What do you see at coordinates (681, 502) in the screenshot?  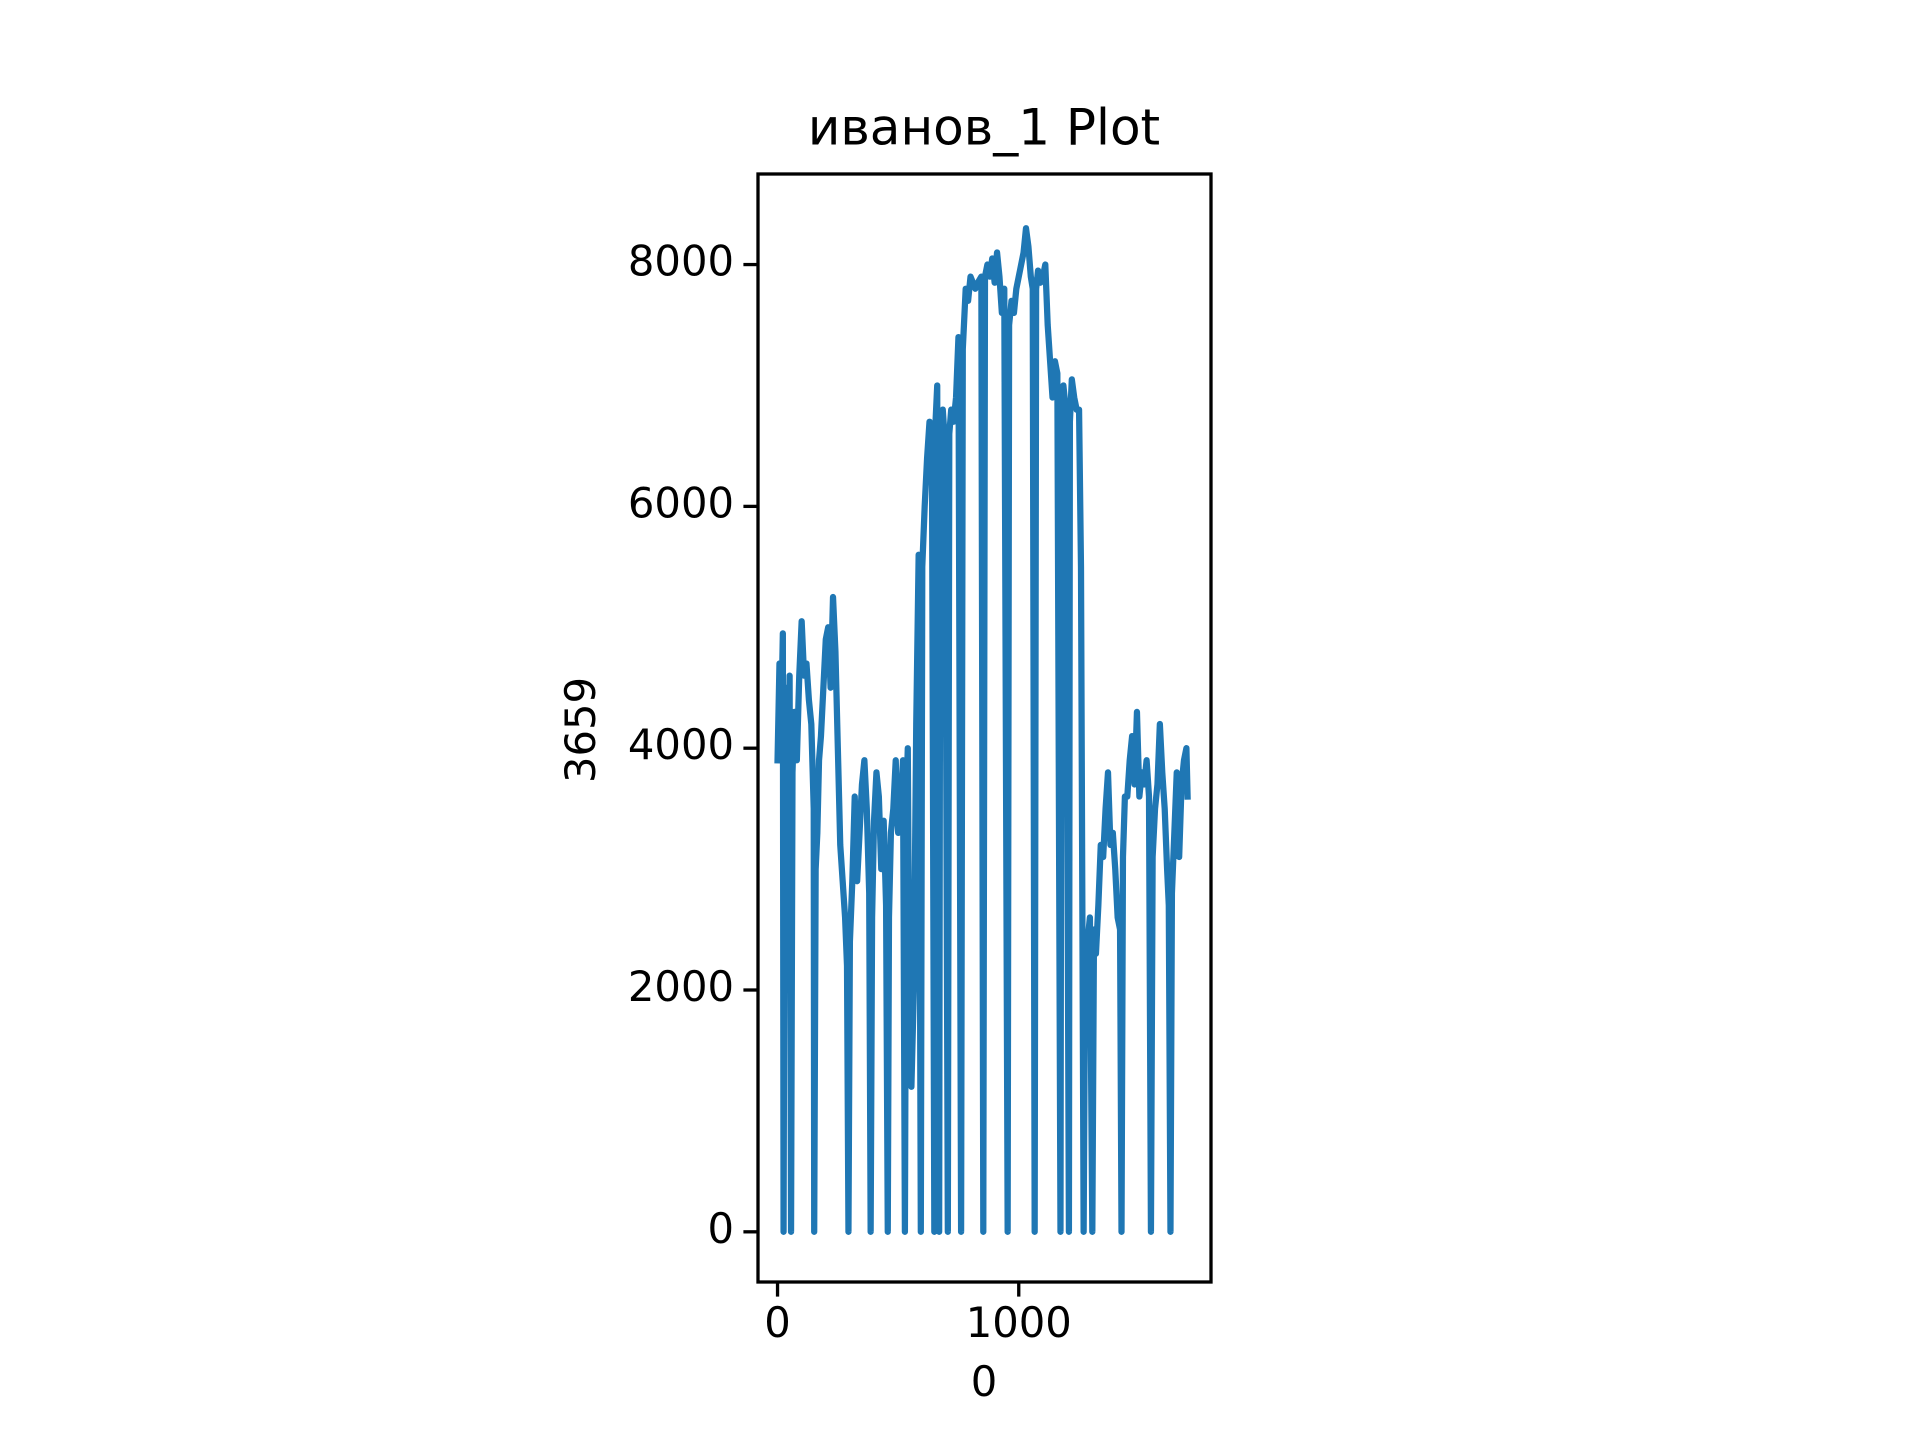 I see `y-tick-label: 6000` at bounding box center [681, 502].